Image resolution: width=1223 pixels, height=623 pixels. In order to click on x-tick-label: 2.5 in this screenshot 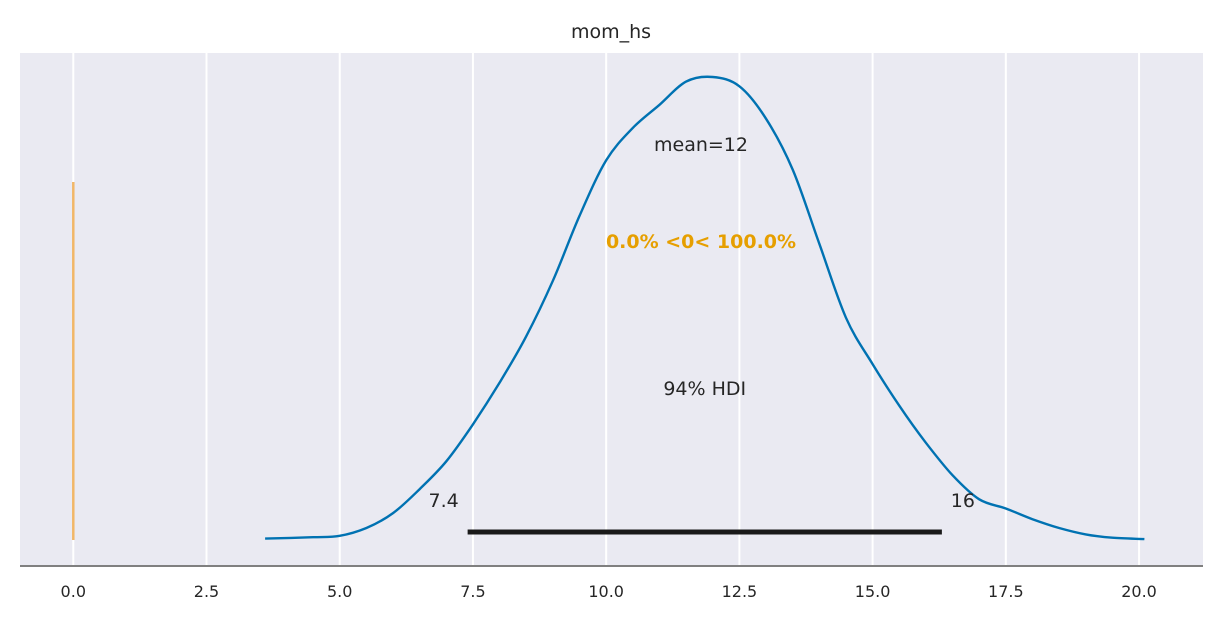, I will do `click(206, 591)`.